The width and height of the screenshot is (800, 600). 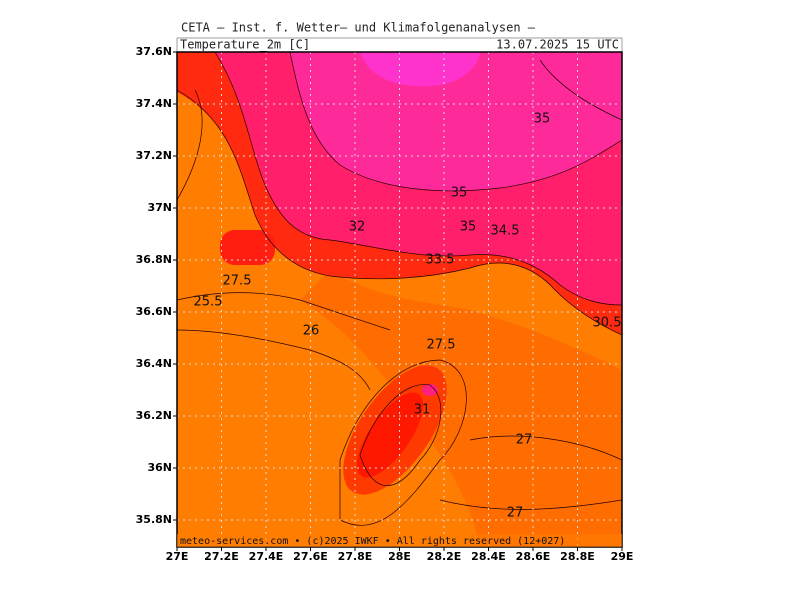 What do you see at coordinates (154, 51) in the screenshot?
I see `y-label: 37.6N` at bounding box center [154, 51].